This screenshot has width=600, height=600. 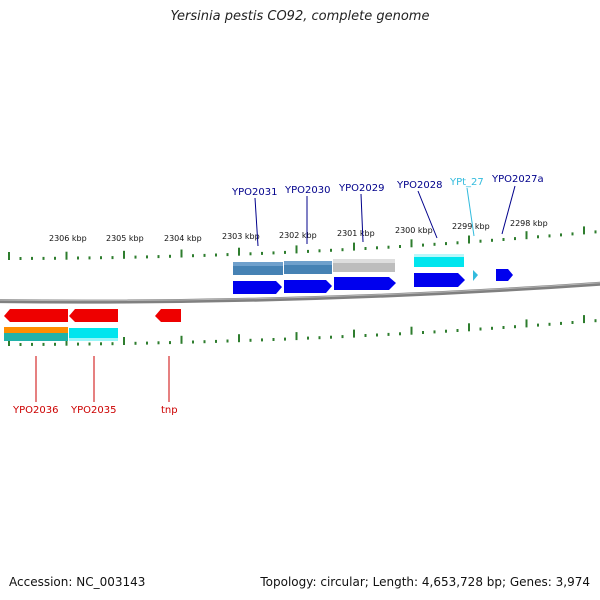 What do you see at coordinates (300, 16) in the screenshot?
I see `map-title: Yersinia pestis CO92, complete genome` at bounding box center [300, 16].